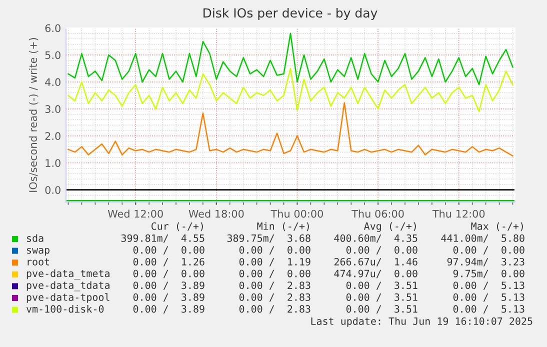 The width and height of the screenshot is (547, 347). Describe the element at coordinates (52, 82) in the screenshot. I see `y-tick-label: 4.0` at that location.